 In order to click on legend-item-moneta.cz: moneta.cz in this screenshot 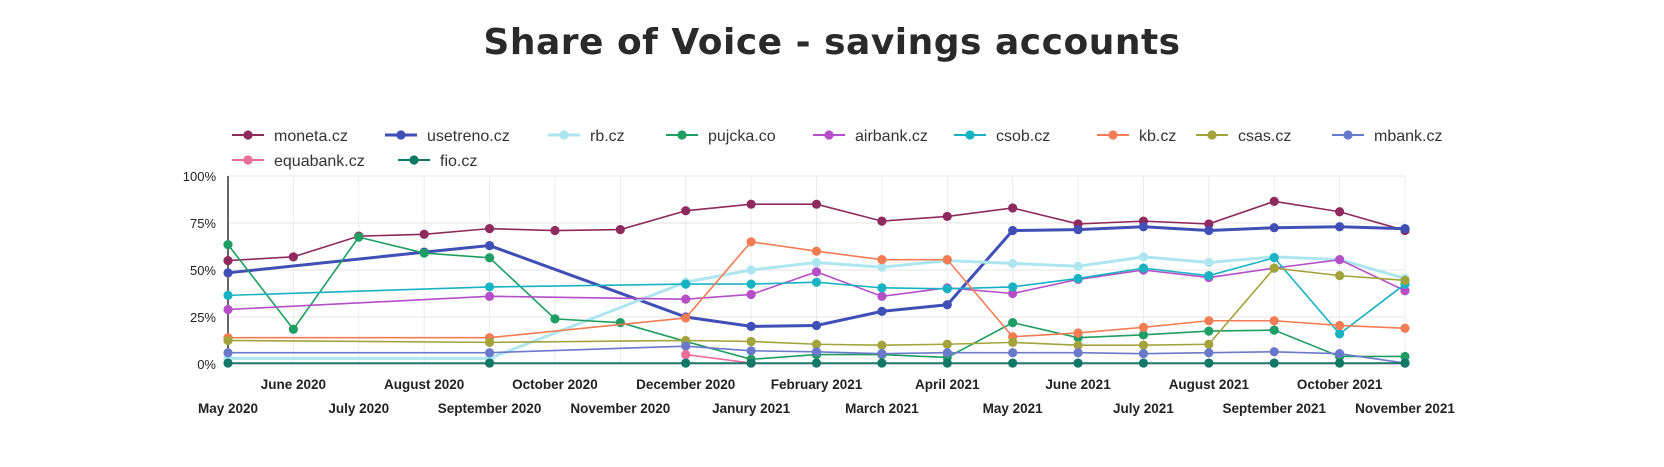, I will do `click(290, 136)`.